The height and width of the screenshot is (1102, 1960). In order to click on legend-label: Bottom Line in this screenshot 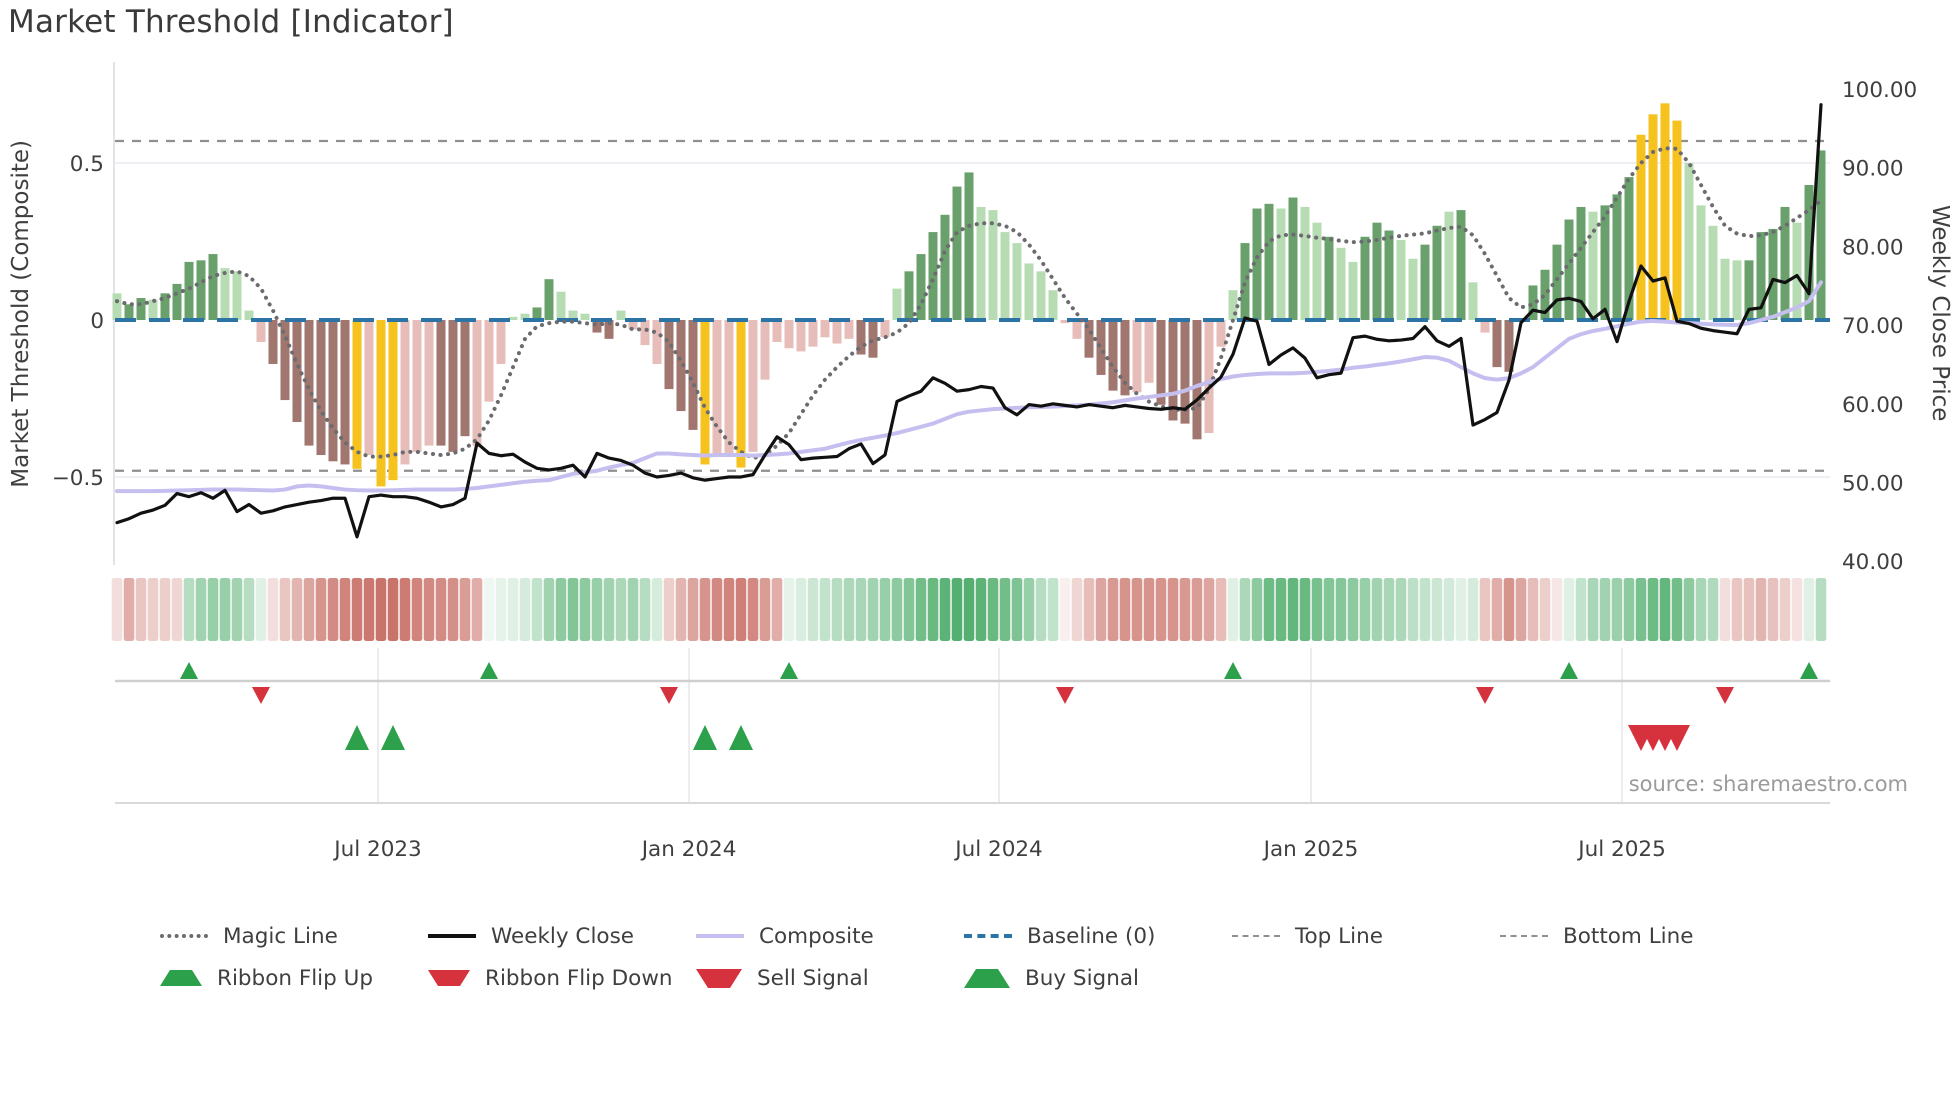, I will do `click(1628, 936)`.